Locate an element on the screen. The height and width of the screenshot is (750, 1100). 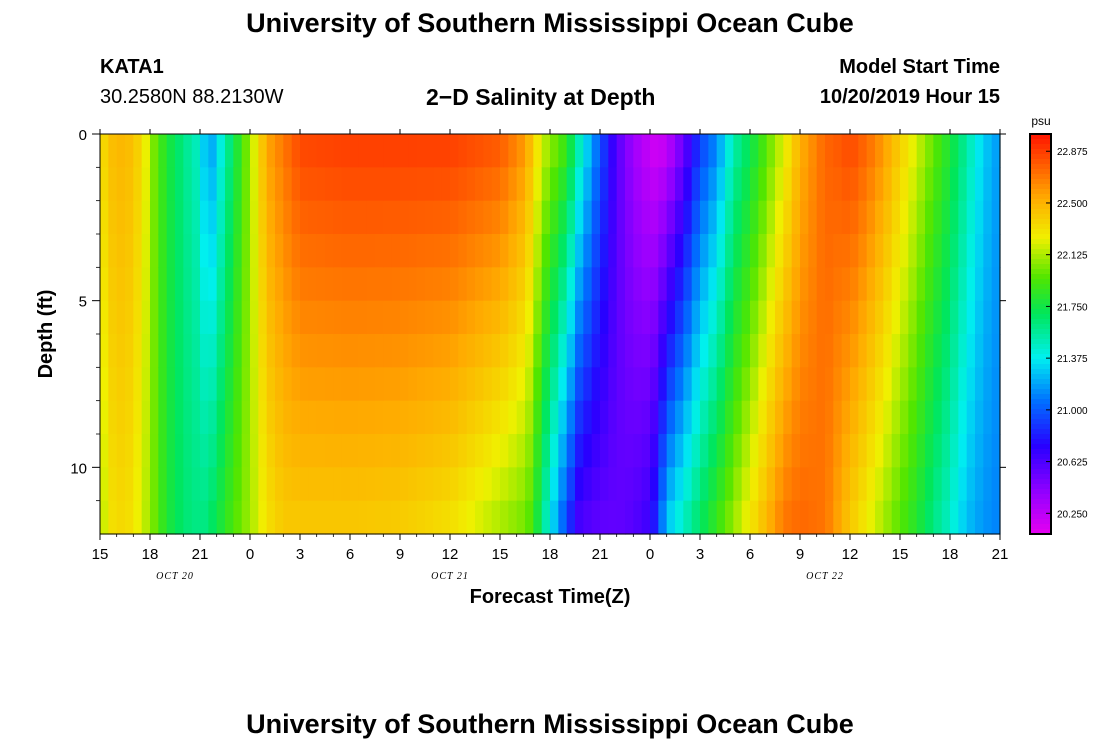
model-start-value: 10/20/2019 Hour 15 is located at coordinates (909, 97).